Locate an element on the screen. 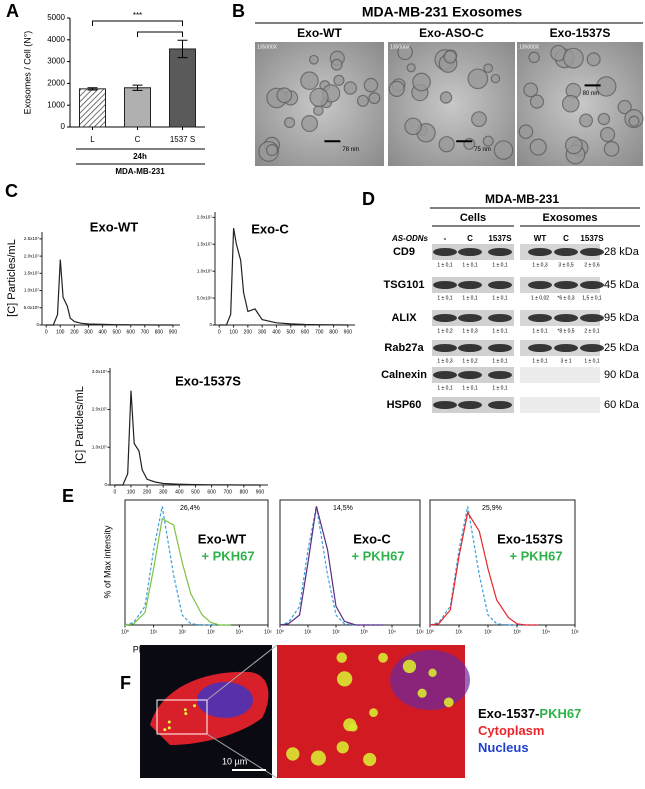 This screenshot has width=645, height=789. blot-size: 90 kDa is located at coordinates (622, 375).